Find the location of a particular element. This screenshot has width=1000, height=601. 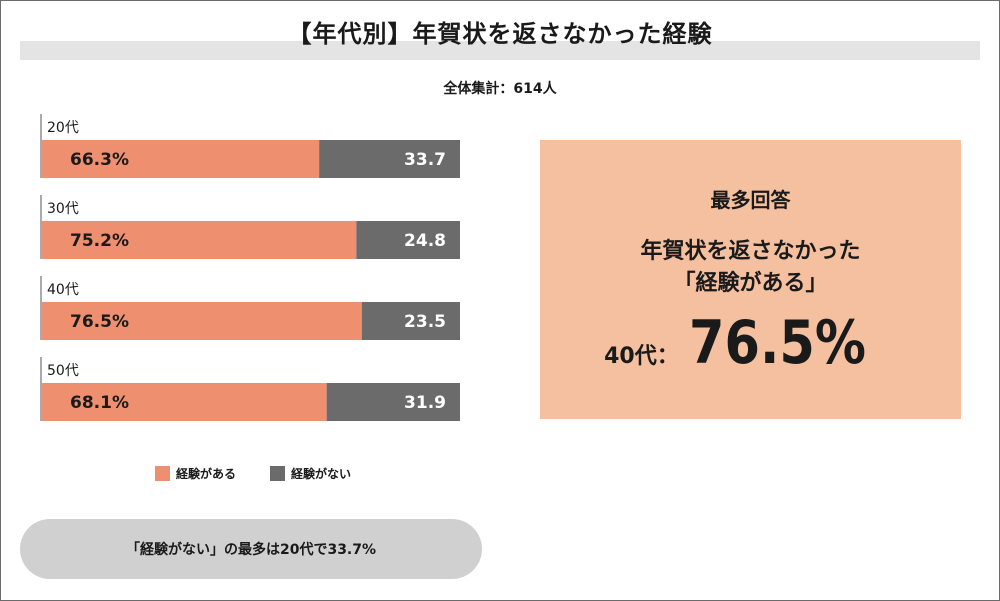

chart-title: 【年代別】年賀状を返さなかった経験 is located at coordinates (500, 34).